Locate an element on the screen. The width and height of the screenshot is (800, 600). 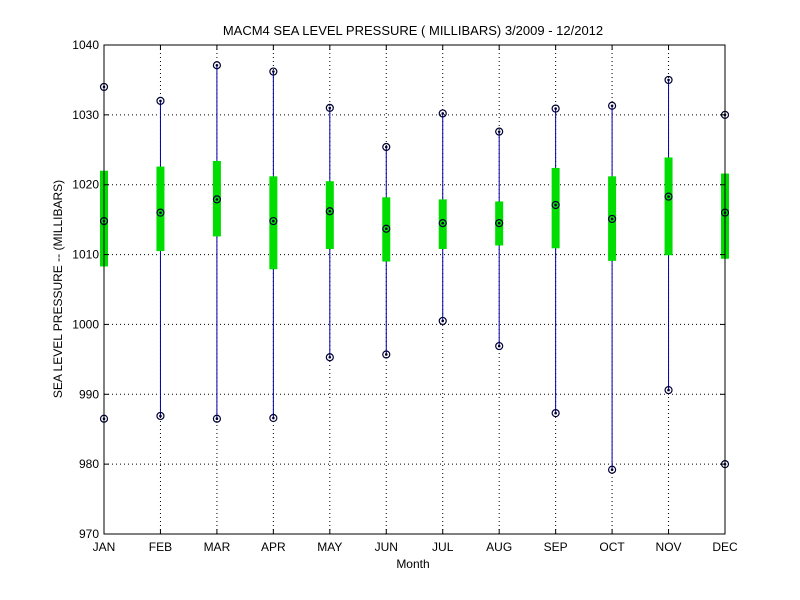
x-tick-label-jun: JUN is located at coordinates (386, 547).